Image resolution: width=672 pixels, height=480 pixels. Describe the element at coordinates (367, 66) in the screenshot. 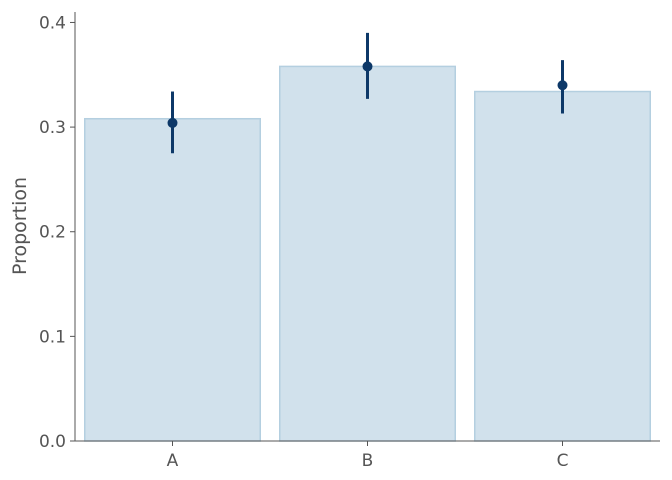

I see `point-estimate-B` at that location.